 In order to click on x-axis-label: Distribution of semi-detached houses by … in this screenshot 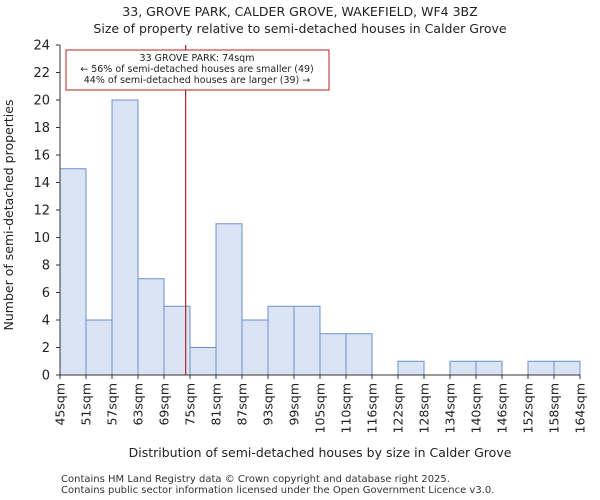, I will do `click(320, 452)`.